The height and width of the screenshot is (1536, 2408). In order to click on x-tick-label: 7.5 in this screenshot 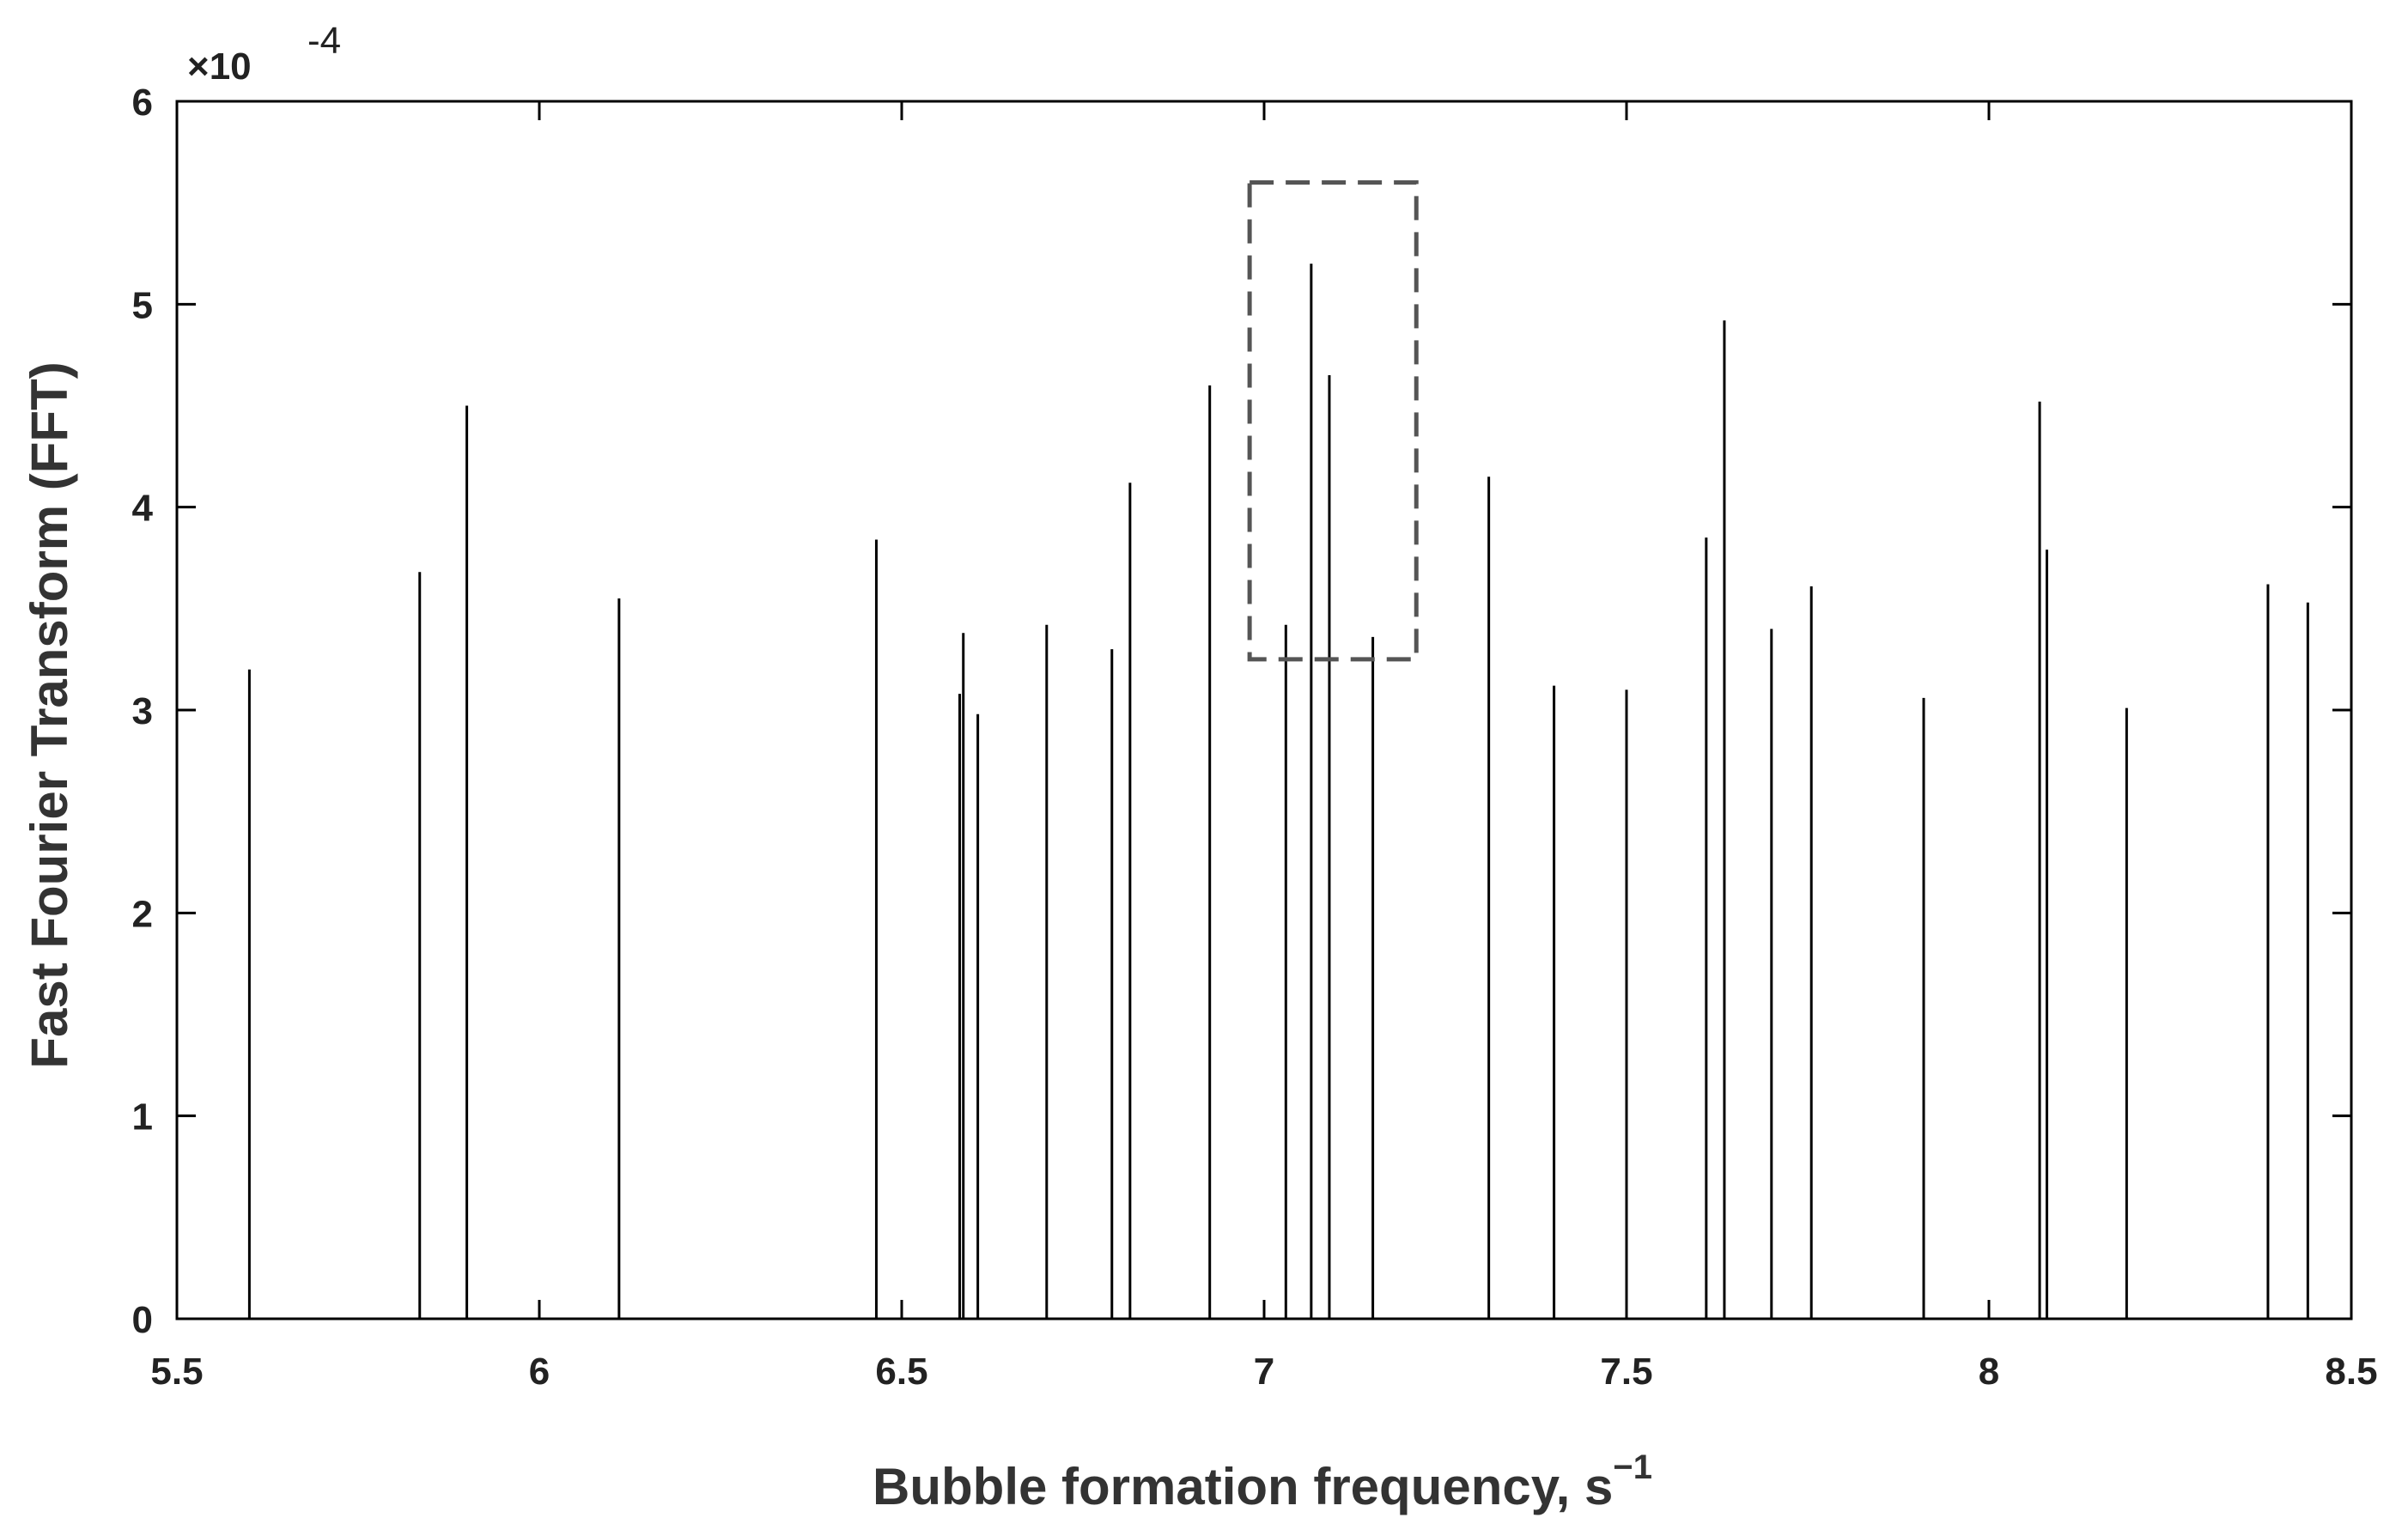, I will do `click(1626, 1372)`.